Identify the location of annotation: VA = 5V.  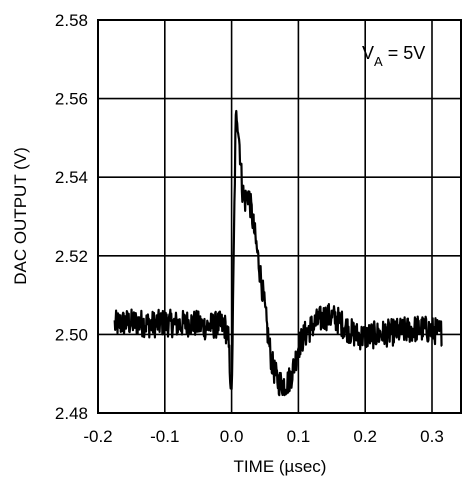
(393, 56).